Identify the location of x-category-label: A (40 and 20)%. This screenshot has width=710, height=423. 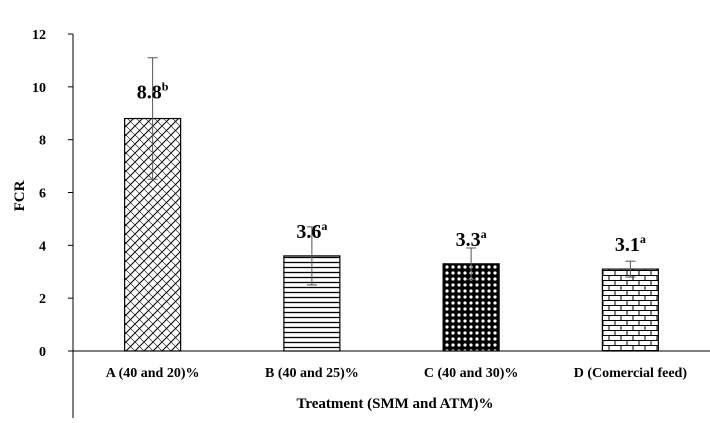
(153, 373).